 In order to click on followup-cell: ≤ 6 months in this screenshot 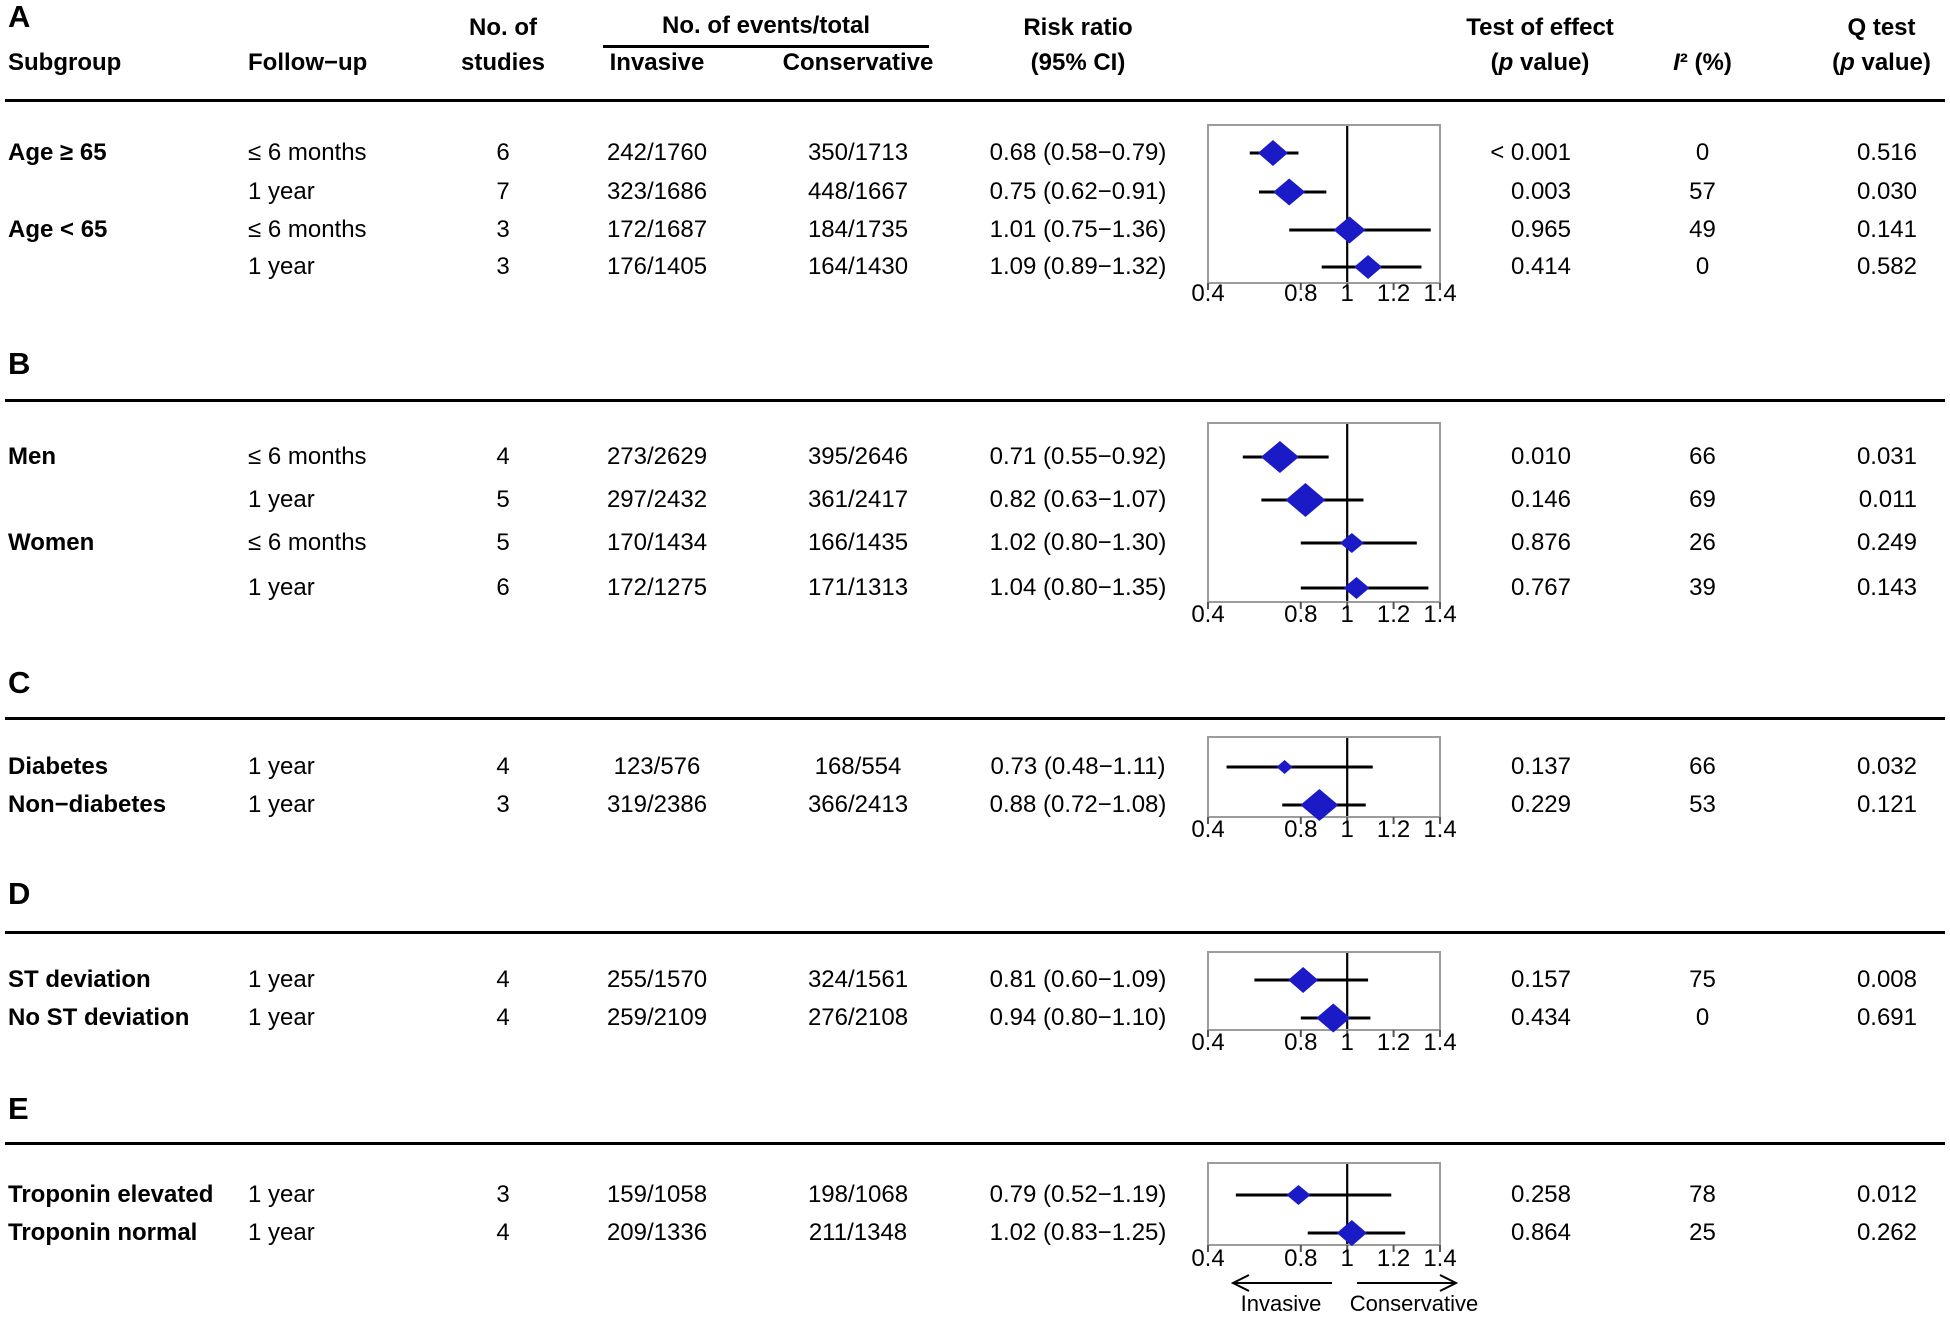, I will do `click(307, 229)`.